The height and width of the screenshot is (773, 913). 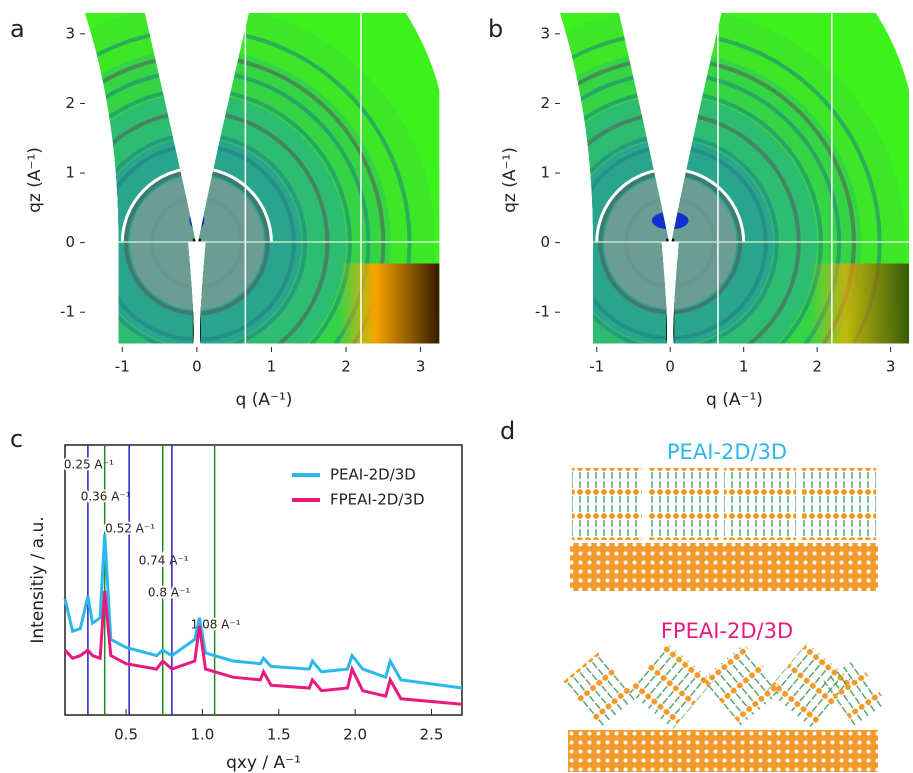 What do you see at coordinates (89, 465) in the screenshot?
I see `reference-label: 0.25 A⁻¹` at bounding box center [89, 465].